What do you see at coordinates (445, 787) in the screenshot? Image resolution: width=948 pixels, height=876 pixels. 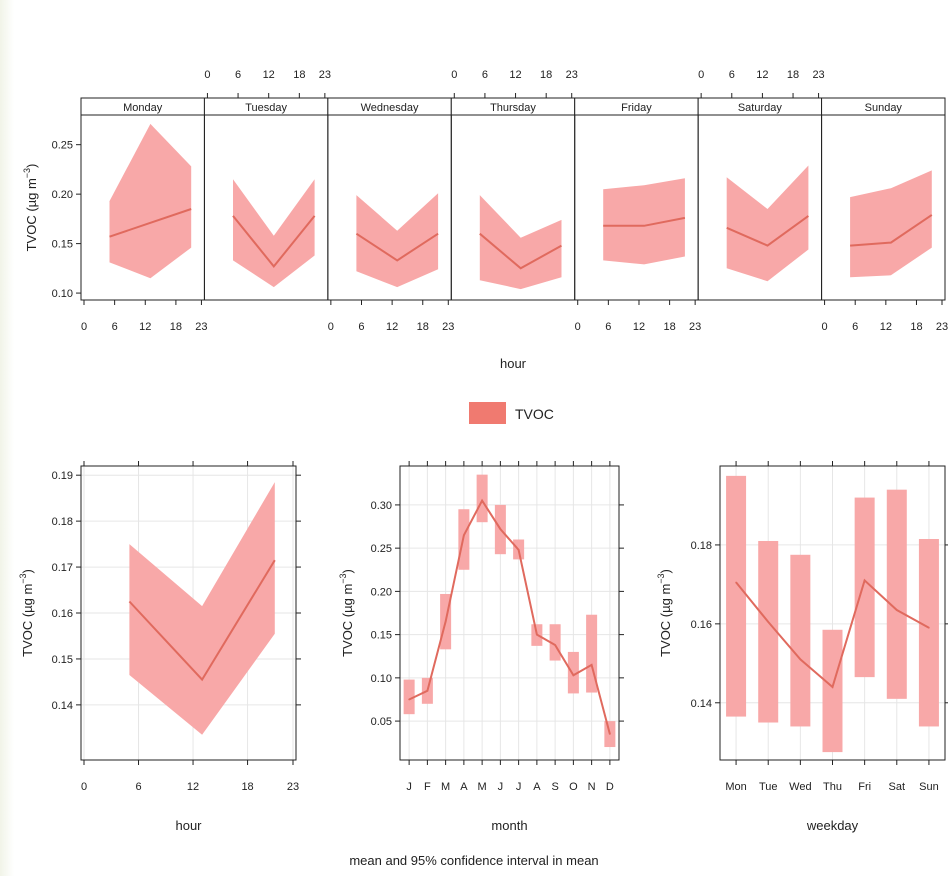 I see `x-tick-label-2: M` at bounding box center [445, 787].